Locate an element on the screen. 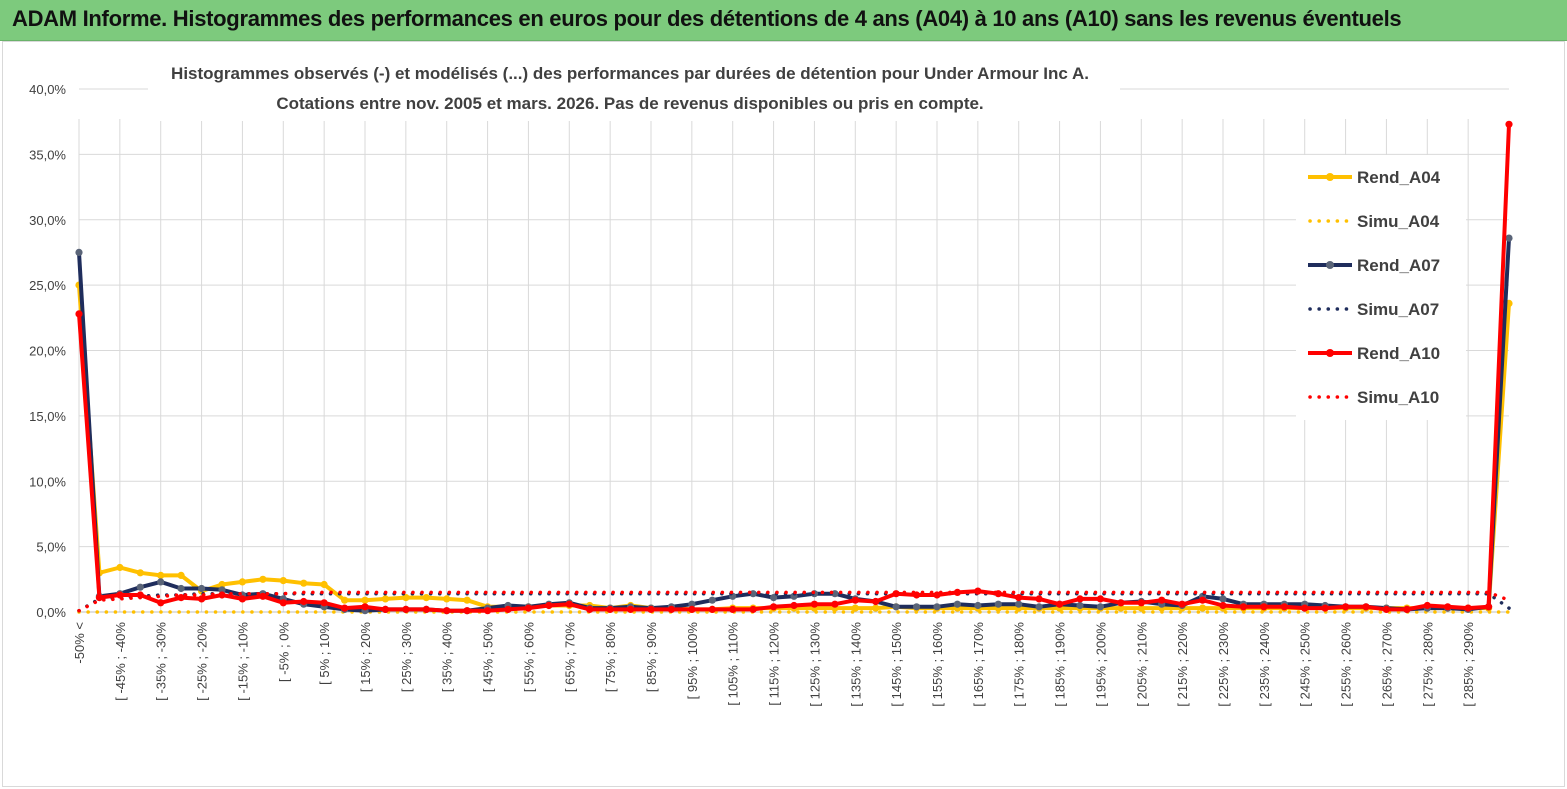 The height and width of the screenshot is (789, 1567). x-tick-label: [ -25% ; -20% is located at coordinates (202, 661).